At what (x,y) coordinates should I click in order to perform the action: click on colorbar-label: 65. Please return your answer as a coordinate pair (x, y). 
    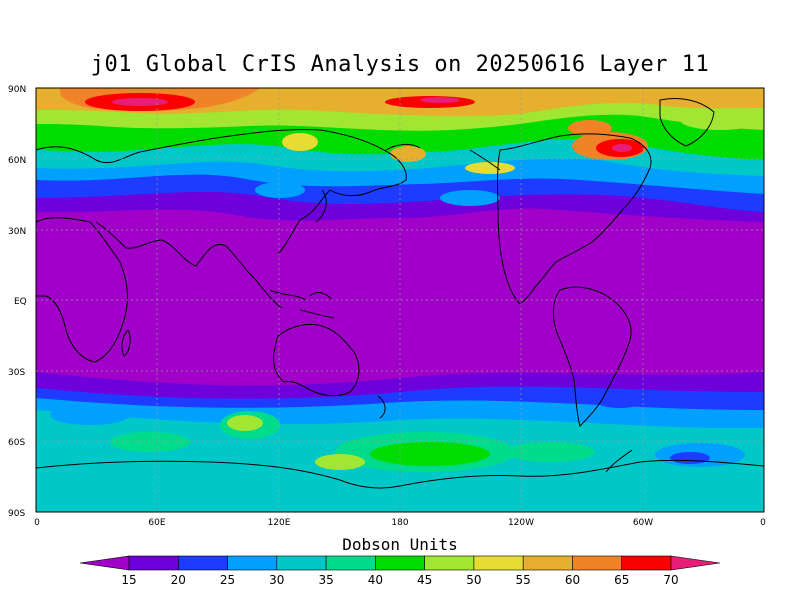
    Looking at the image, I should click on (621, 580).